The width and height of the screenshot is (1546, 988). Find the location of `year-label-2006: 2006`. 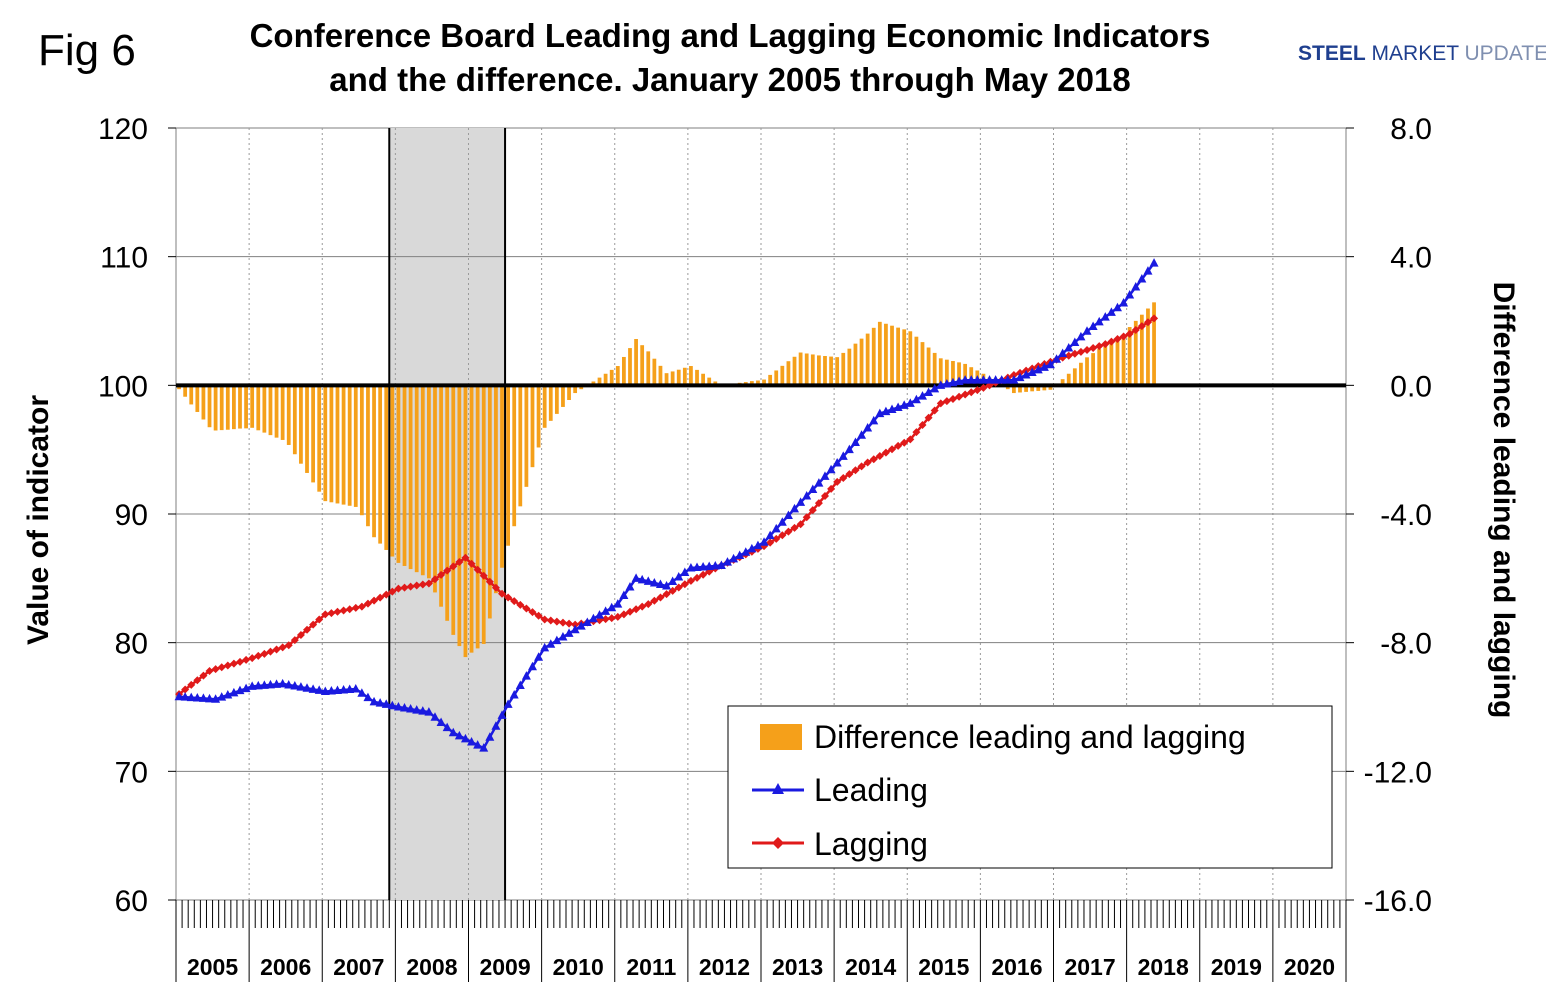

year-label-2006: 2006 is located at coordinates (285, 967).